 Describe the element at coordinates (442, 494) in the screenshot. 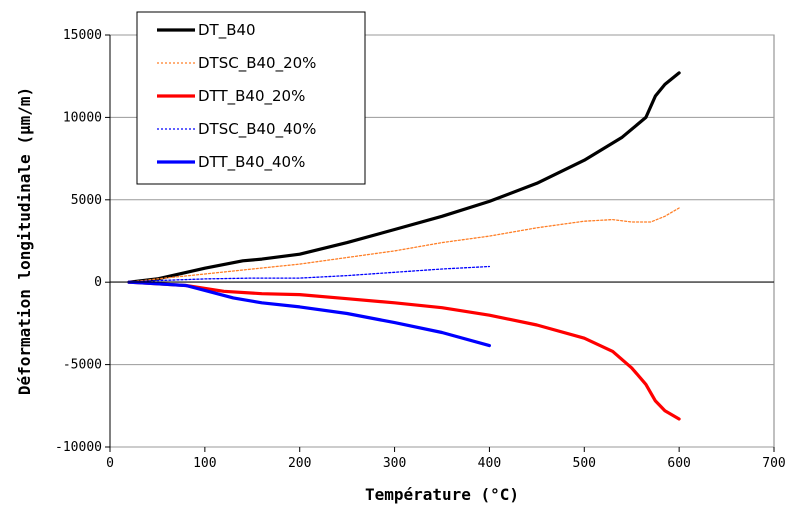

I see `x-axis-title: Température (°C)` at that location.